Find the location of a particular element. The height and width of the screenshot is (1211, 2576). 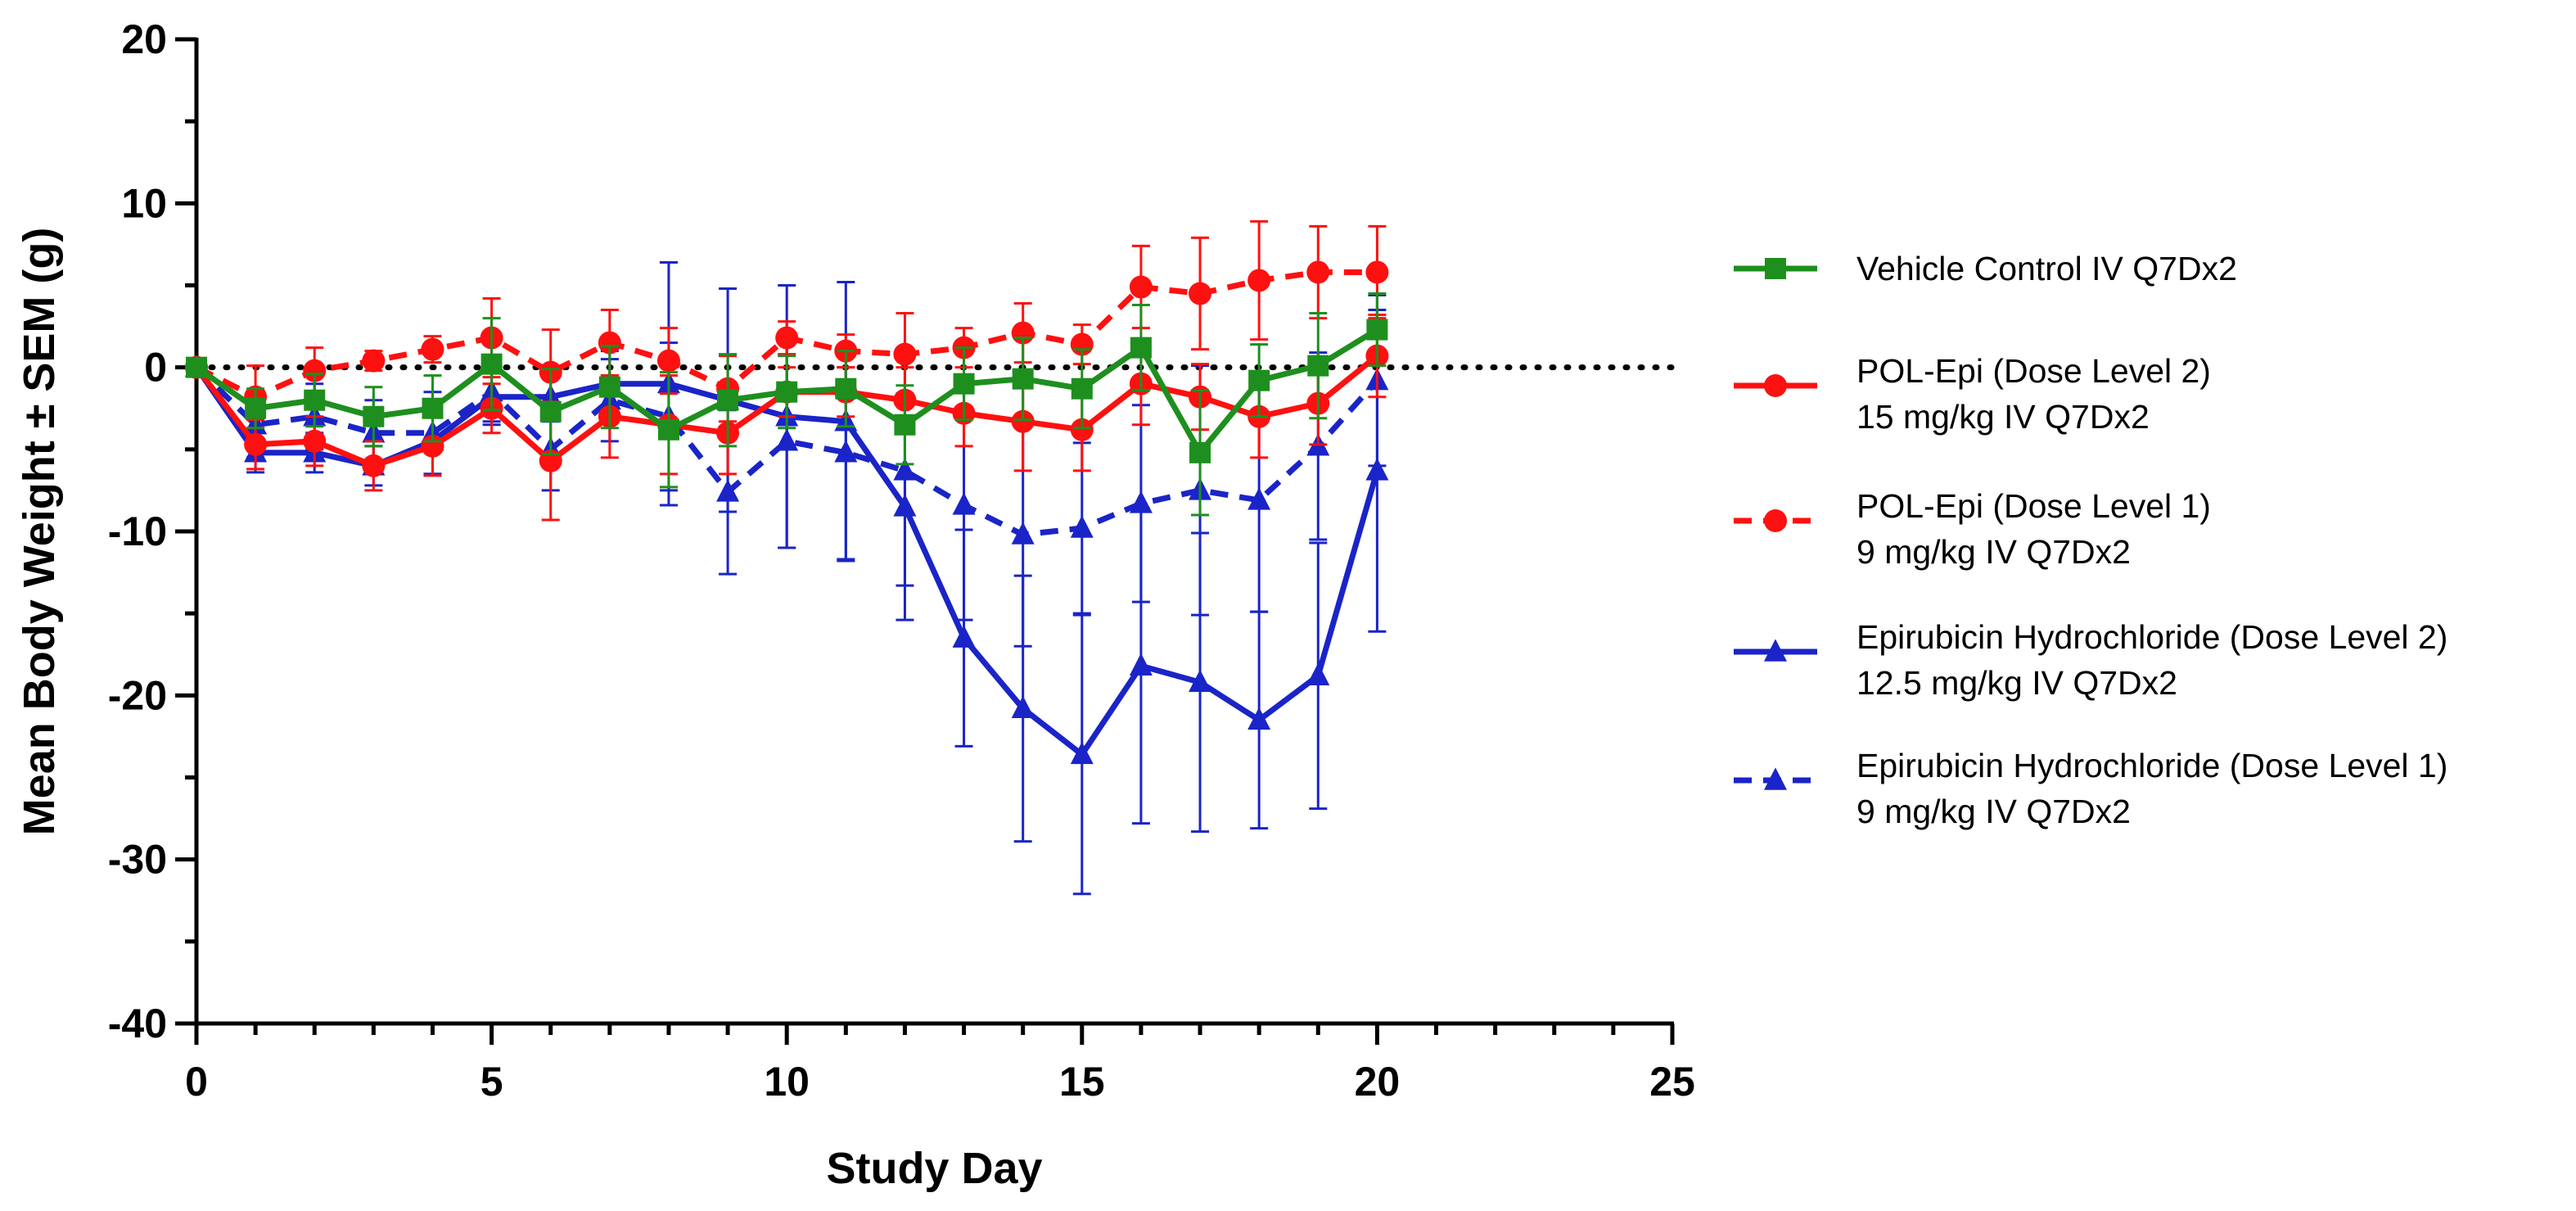

legend-label: POL-Epi (Dose Level 1) is located at coordinates (2033, 506).